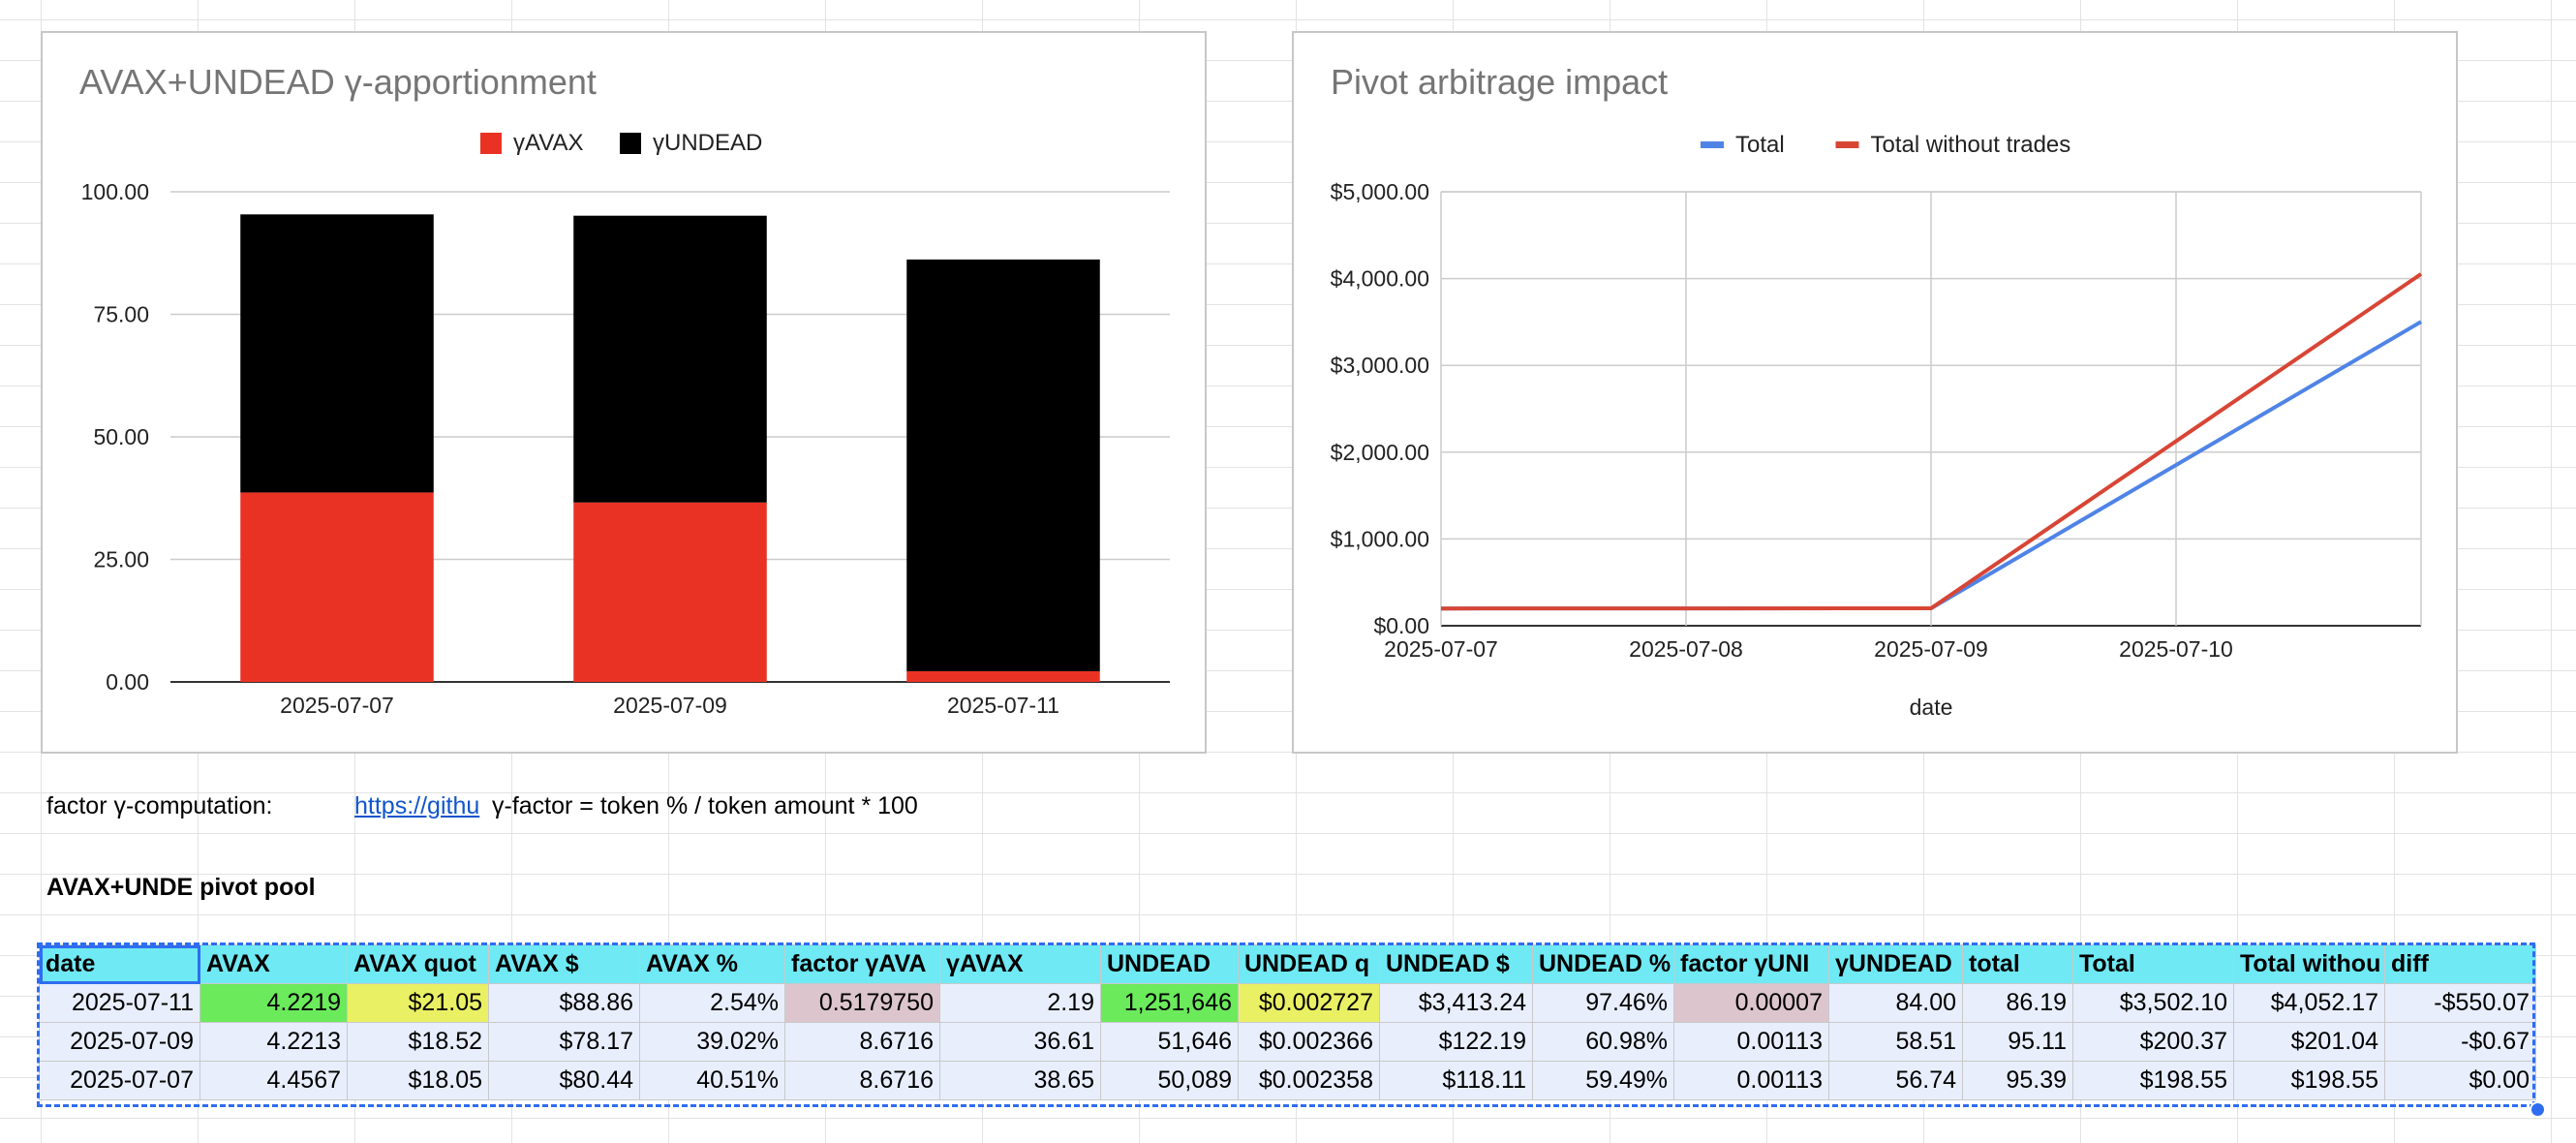 The height and width of the screenshot is (1143, 2576). I want to click on table-header-cell: AVAX %, so click(712, 964).